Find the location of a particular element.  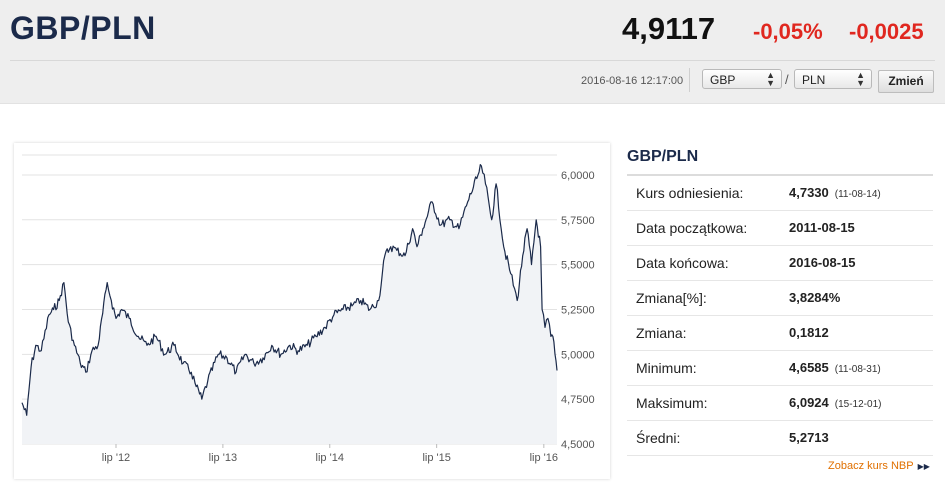

stat-row-change: Zmiana: 0,1812 is located at coordinates (780, 333).